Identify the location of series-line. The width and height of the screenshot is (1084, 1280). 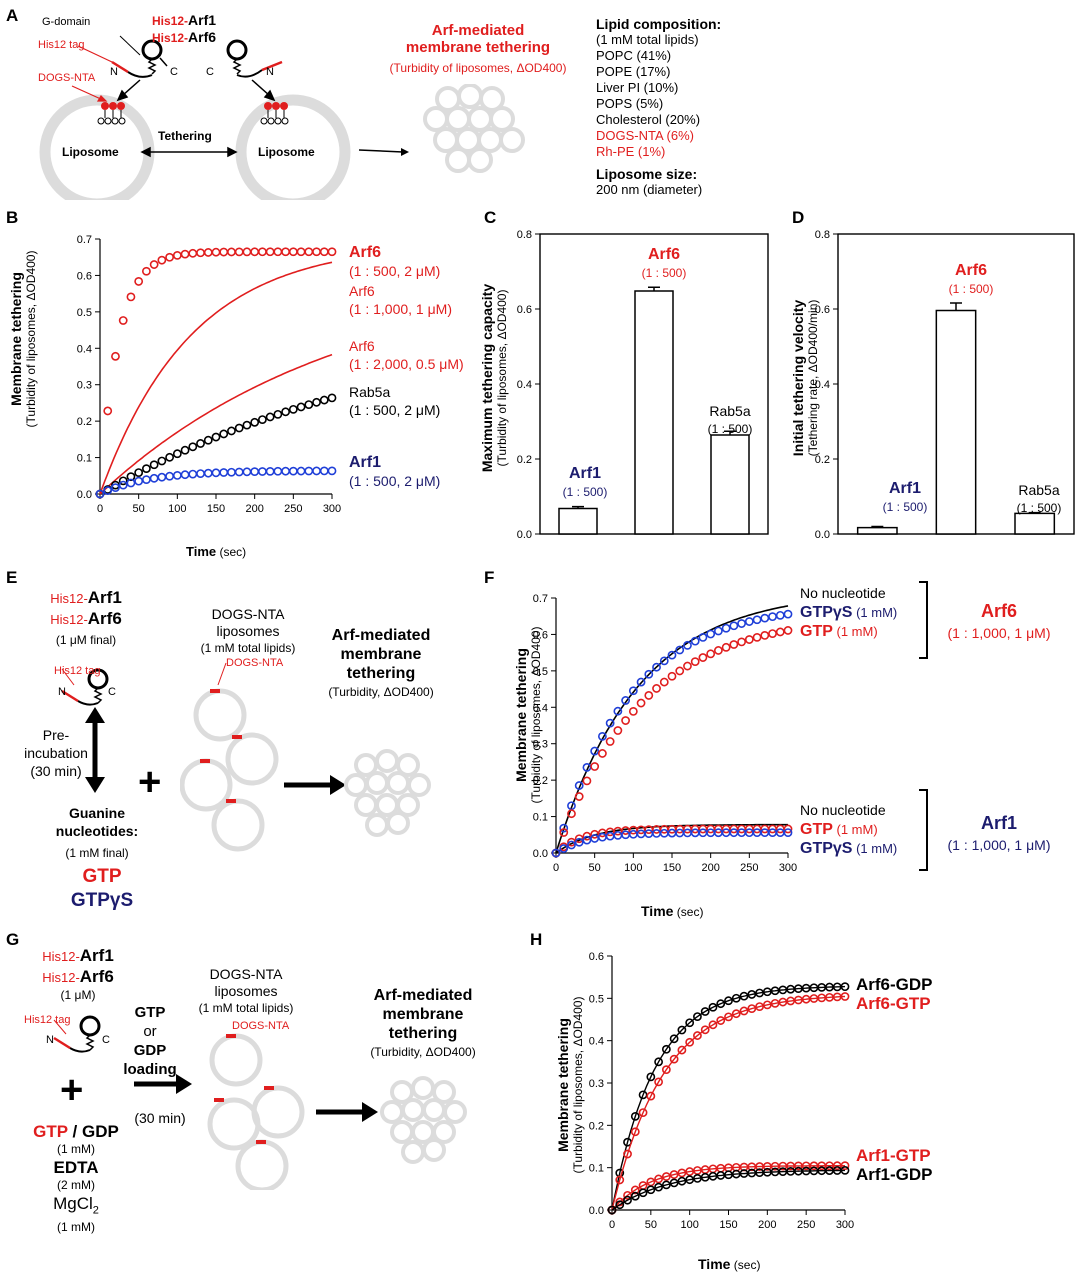
(728, 1188).